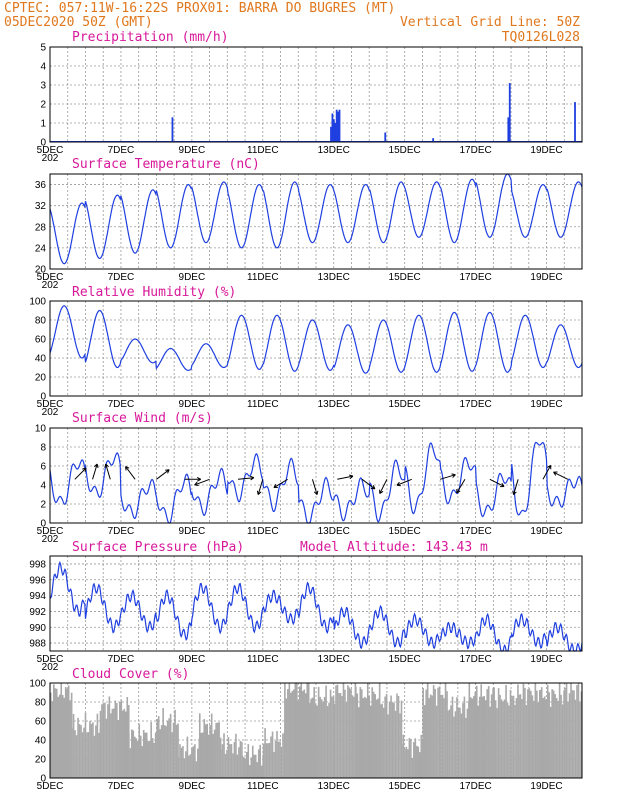 This screenshot has height=800, width=618. Describe the element at coordinates (41, 429) in the screenshot. I see `y-tick-label: 10` at that location.